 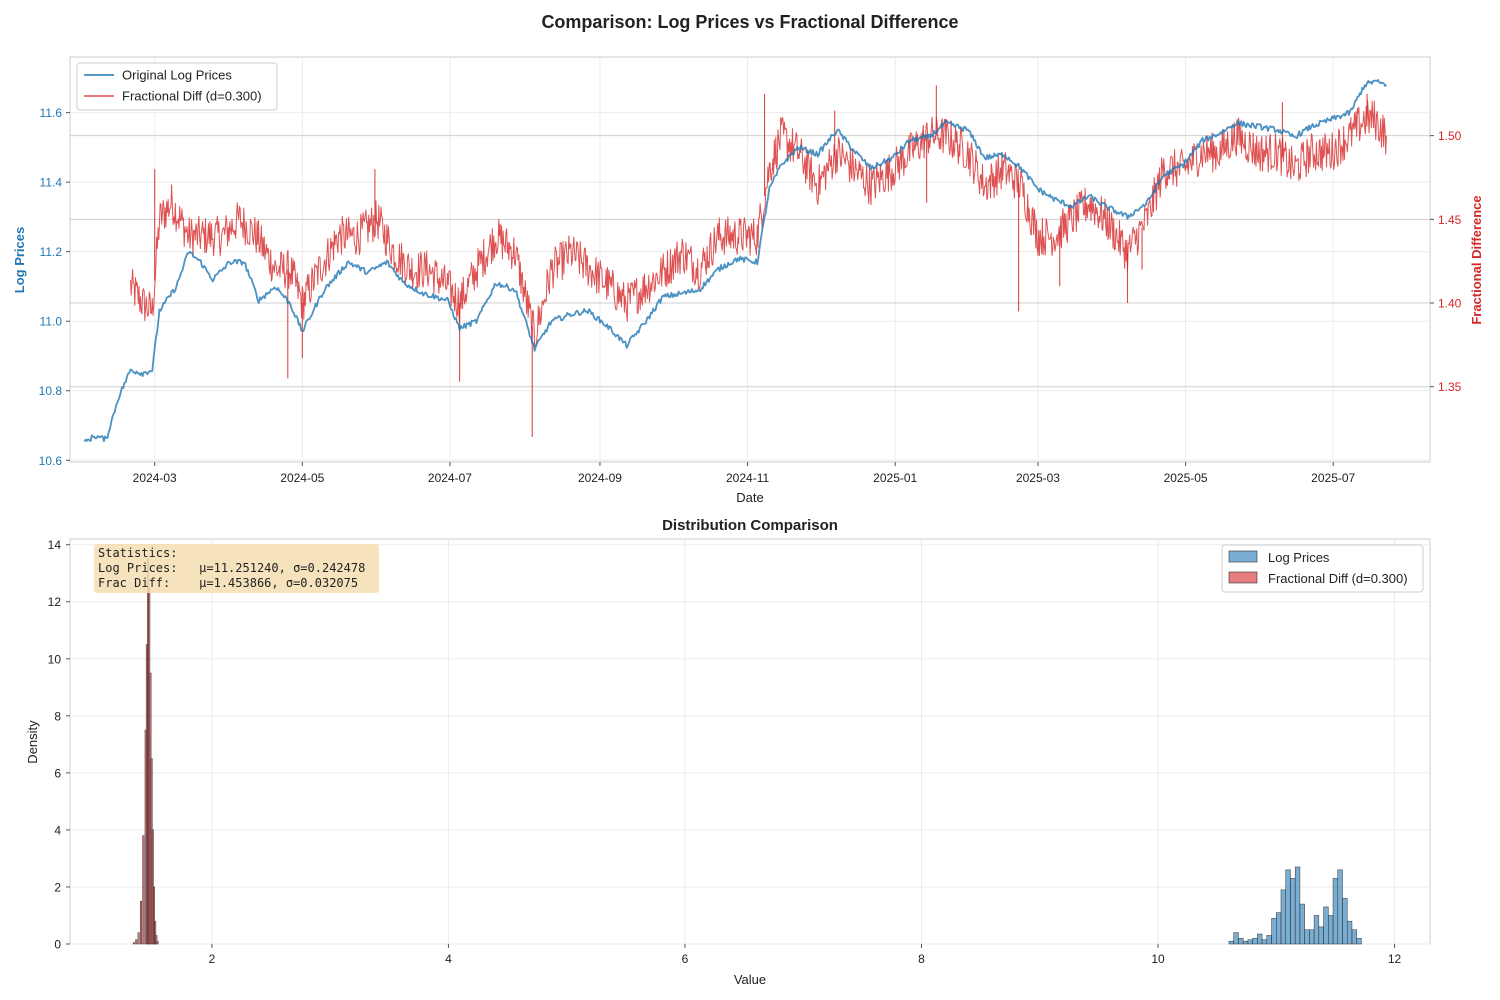 I want to click on x-tick-label-2025-01: 2025-01, so click(x=895, y=478).